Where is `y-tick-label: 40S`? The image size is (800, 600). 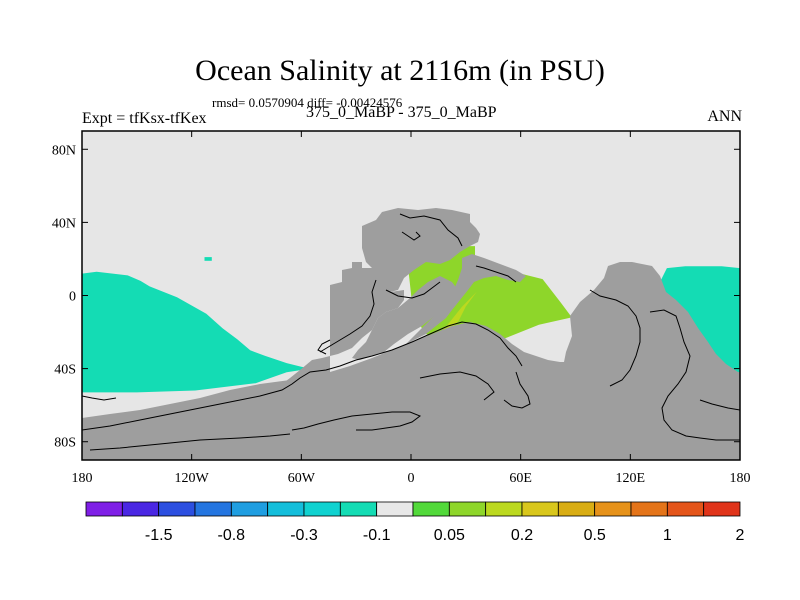 y-tick-label: 40S is located at coordinates (65, 370).